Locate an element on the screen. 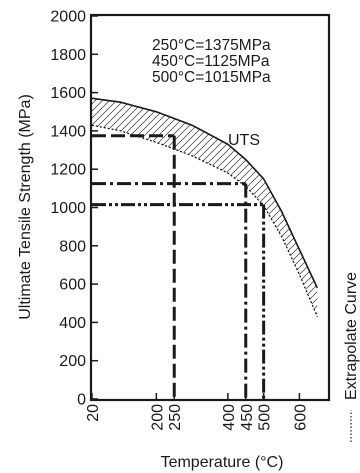 The width and height of the screenshot is (360, 473). x-tick-label-400: 400 is located at coordinates (229, 417).